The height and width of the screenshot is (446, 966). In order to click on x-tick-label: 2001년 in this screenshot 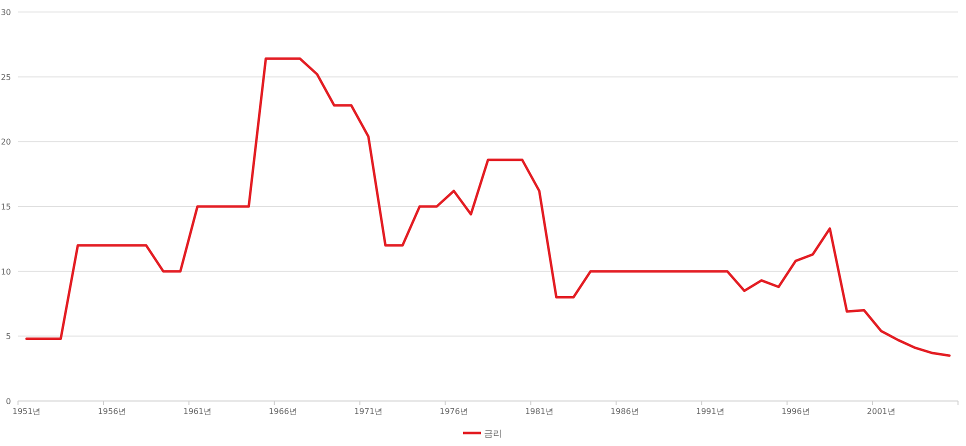, I will do `click(881, 411)`.